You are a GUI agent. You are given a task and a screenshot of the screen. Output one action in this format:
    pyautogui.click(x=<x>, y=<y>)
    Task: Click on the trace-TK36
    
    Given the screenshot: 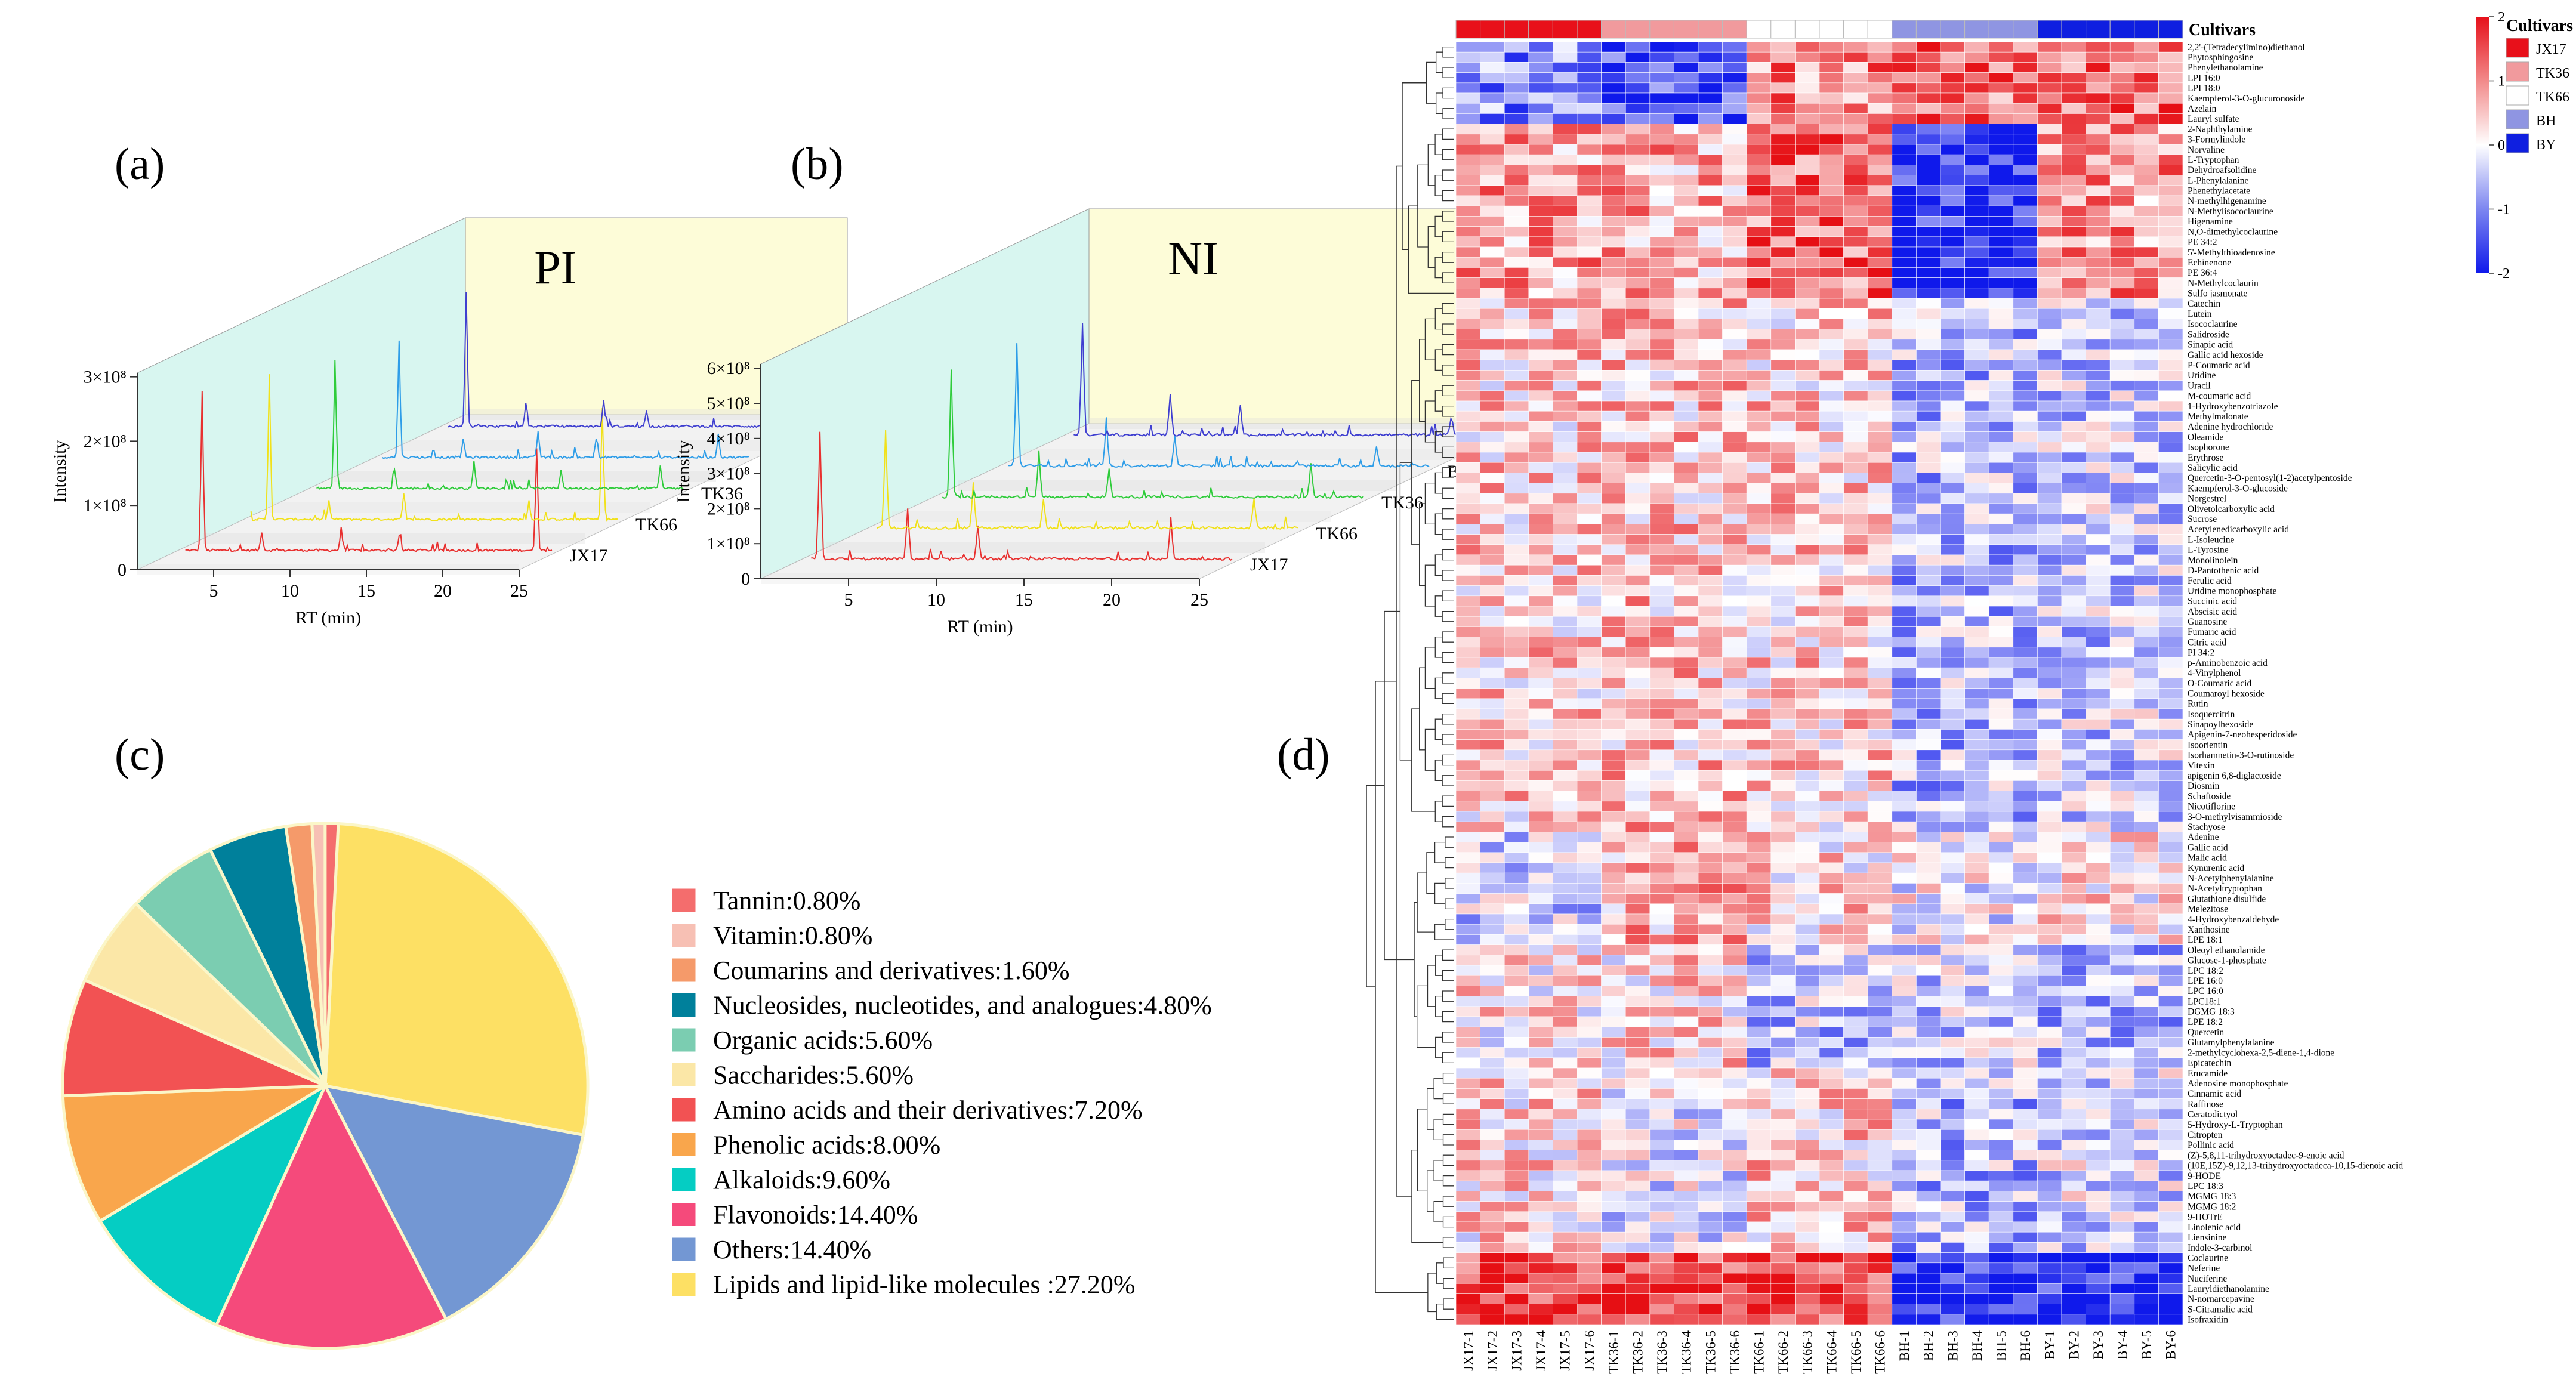 What is the action you would take?
    pyautogui.click(x=500, y=425)
    